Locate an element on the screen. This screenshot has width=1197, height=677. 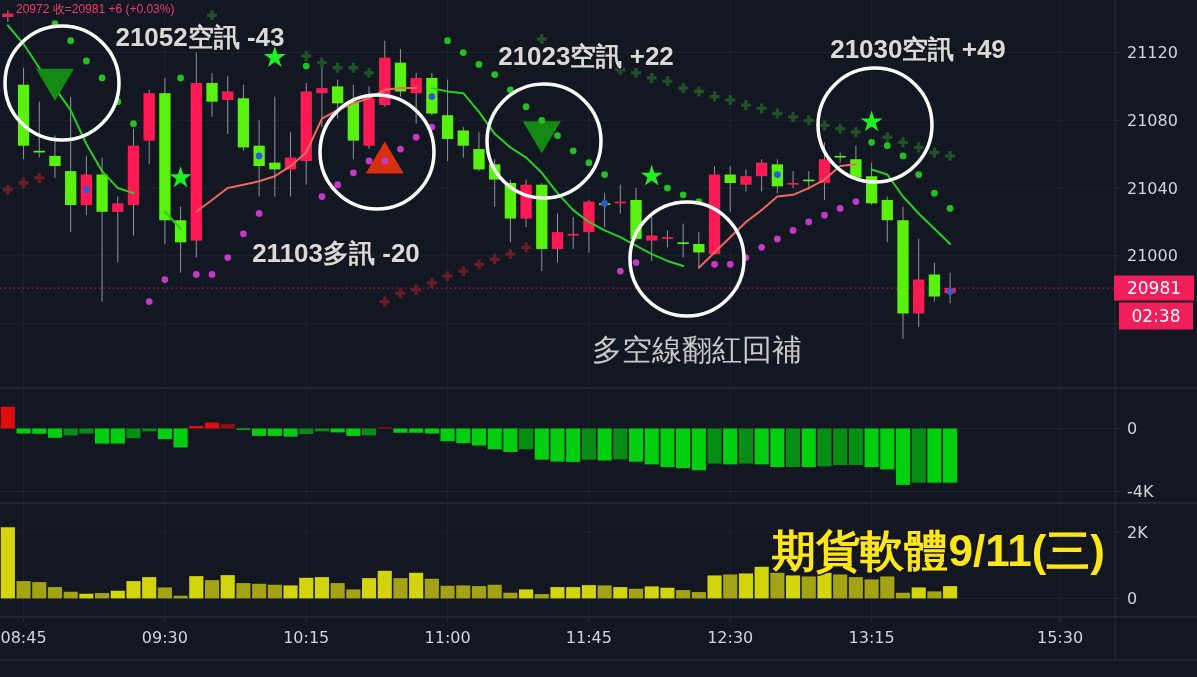
x-tick-label: 13:15 is located at coordinates (871, 637).